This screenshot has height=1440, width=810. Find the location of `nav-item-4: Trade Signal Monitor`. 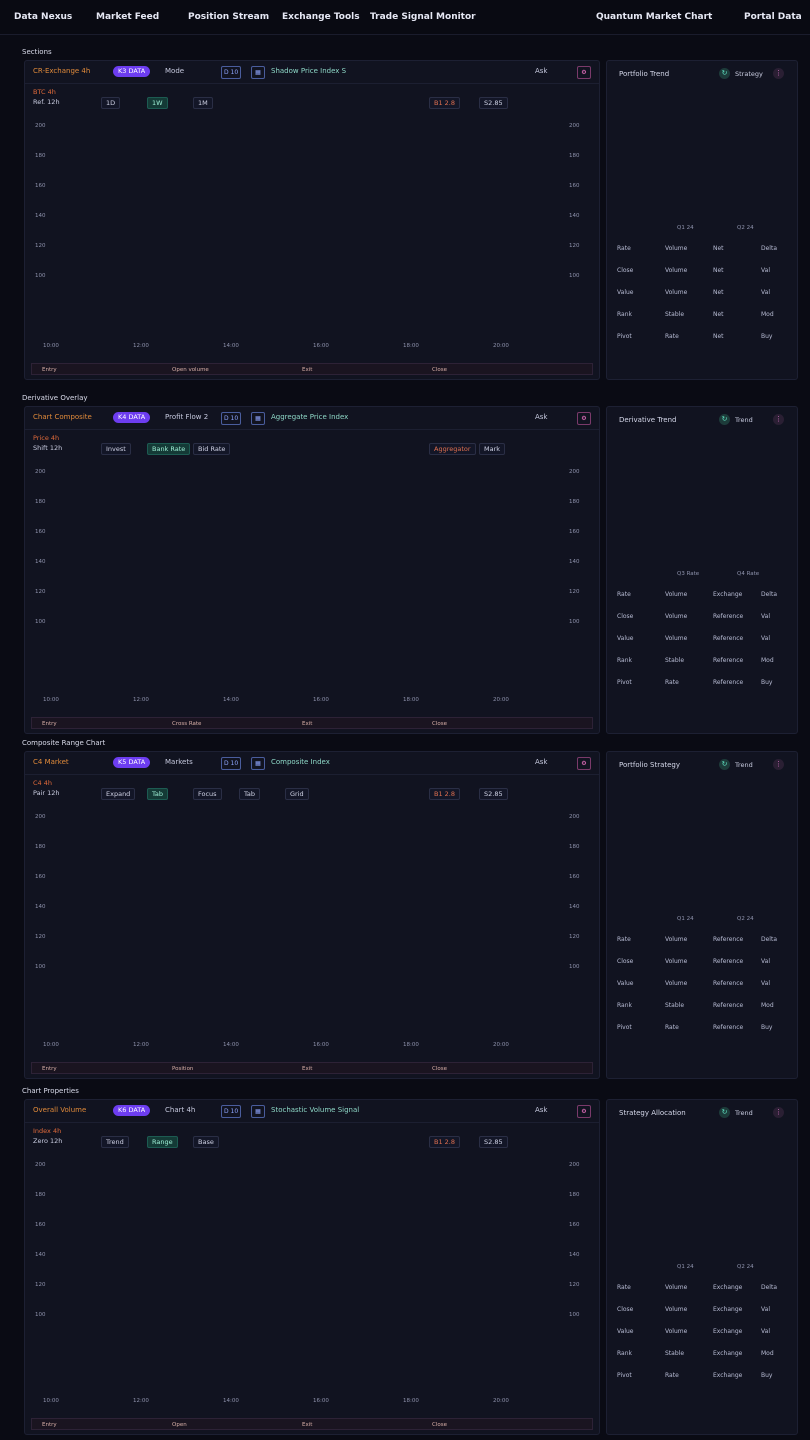

nav-item-4: Trade Signal Monitor is located at coordinates (423, 17).